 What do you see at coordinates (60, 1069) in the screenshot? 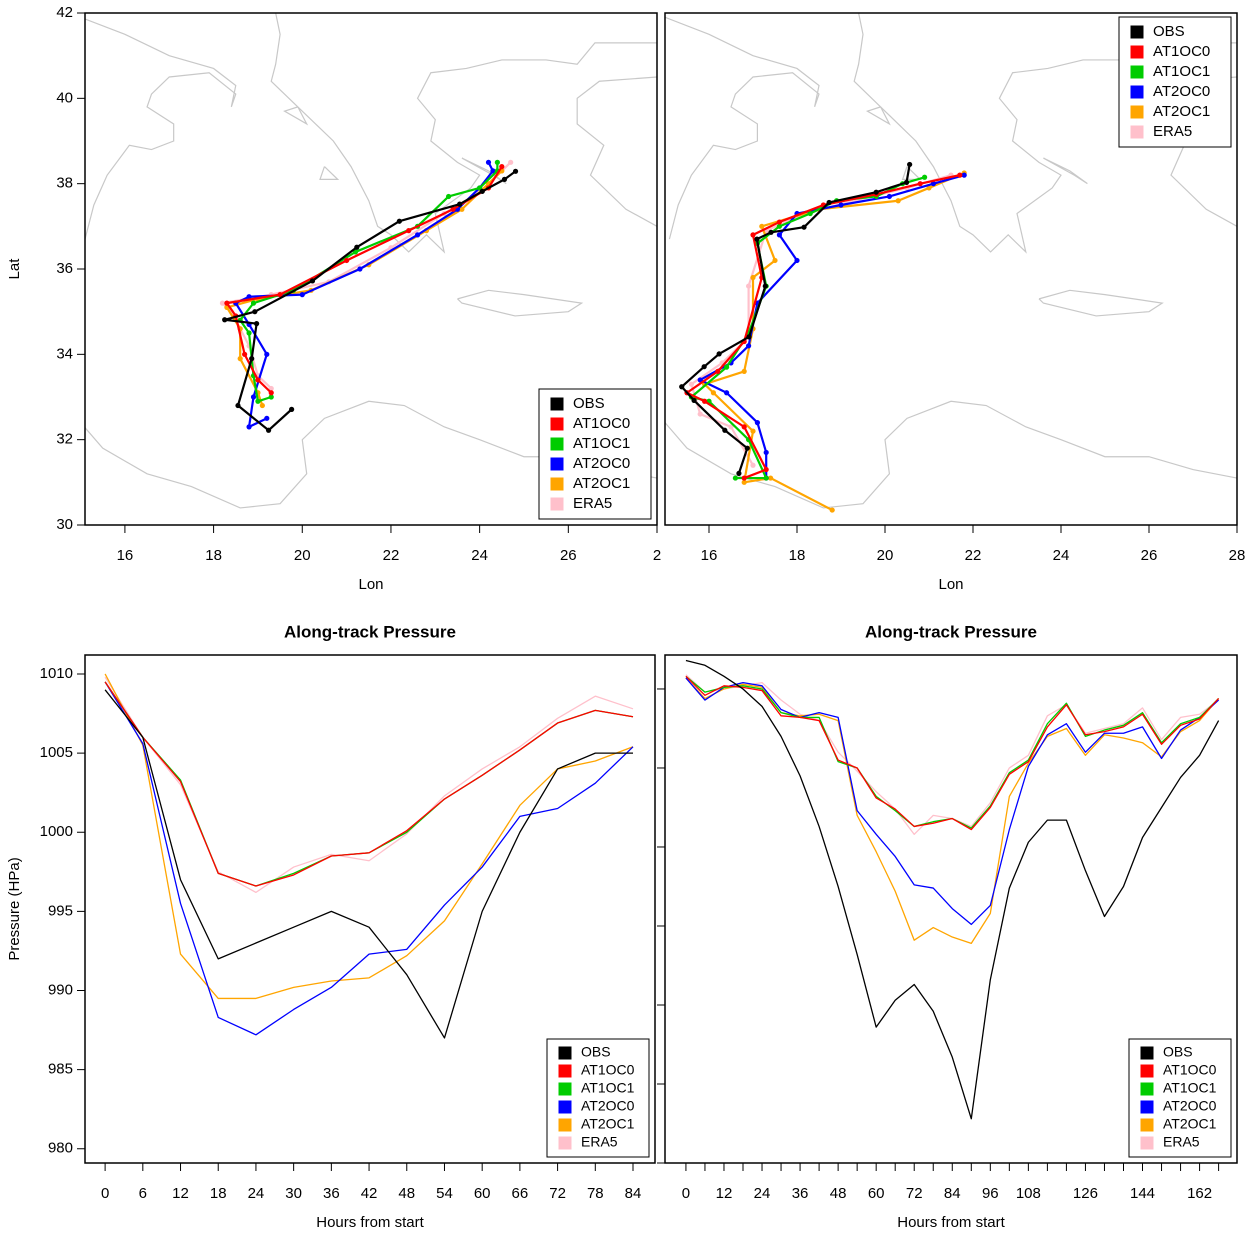
I see `y-tick-label: 985` at bounding box center [60, 1069].